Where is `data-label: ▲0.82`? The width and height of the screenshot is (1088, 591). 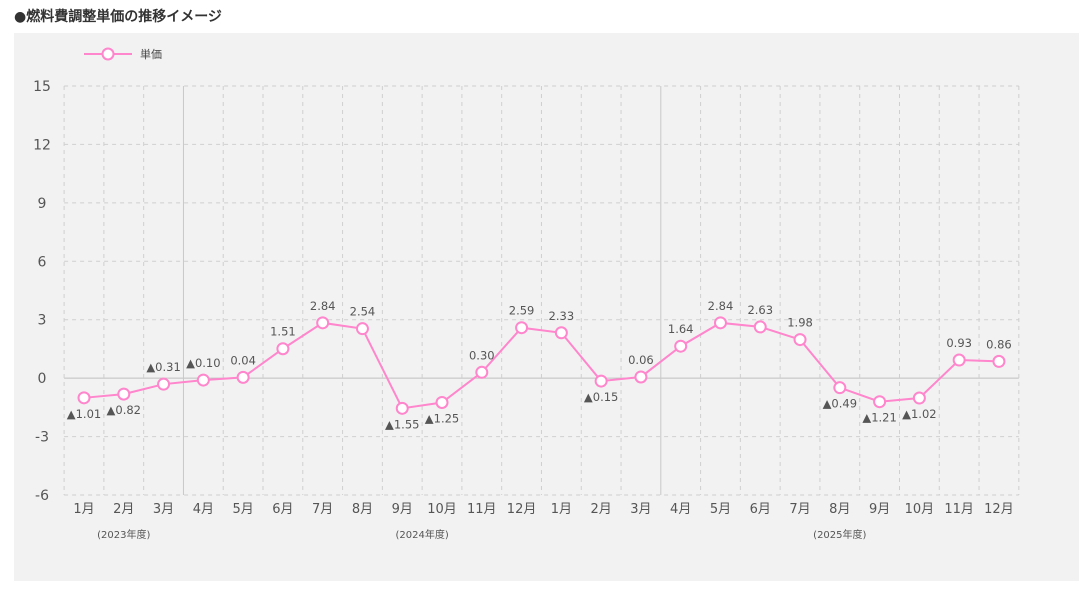
data-label: ▲0.82 is located at coordinates (124, 410).